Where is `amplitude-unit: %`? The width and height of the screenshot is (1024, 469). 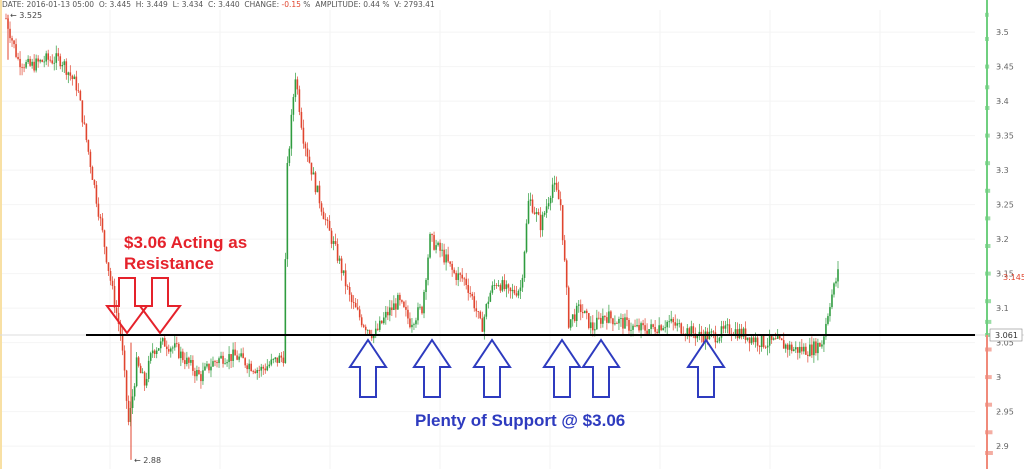 amplitude-unit: % is located at coordinates (386, 4).